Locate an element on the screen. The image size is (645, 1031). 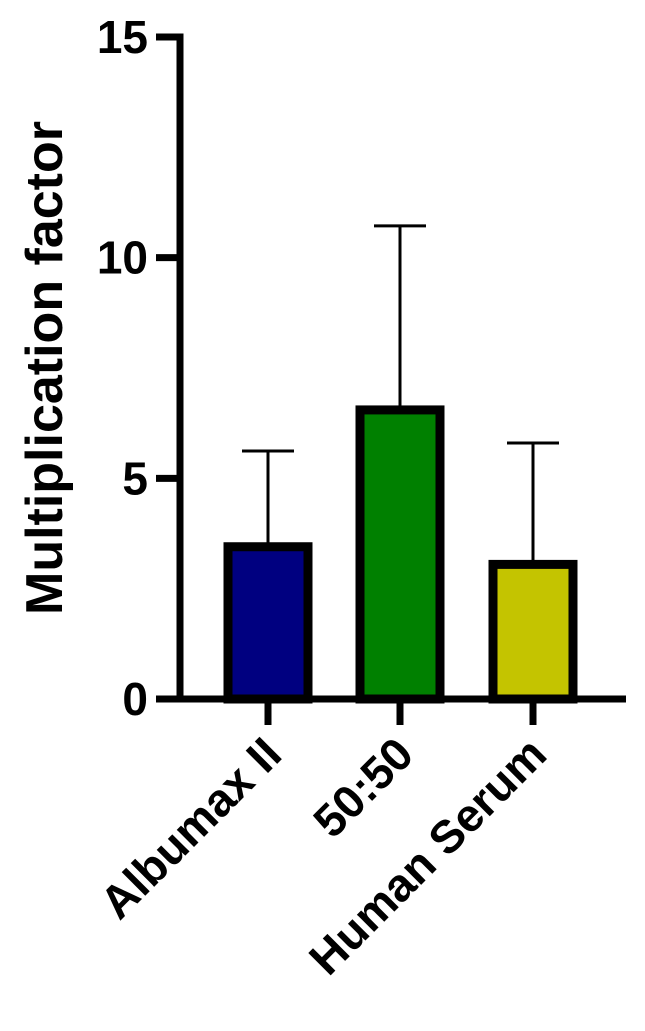
y-ticks-layer: 0 5 10 15 is located at coordinates (138, 368).